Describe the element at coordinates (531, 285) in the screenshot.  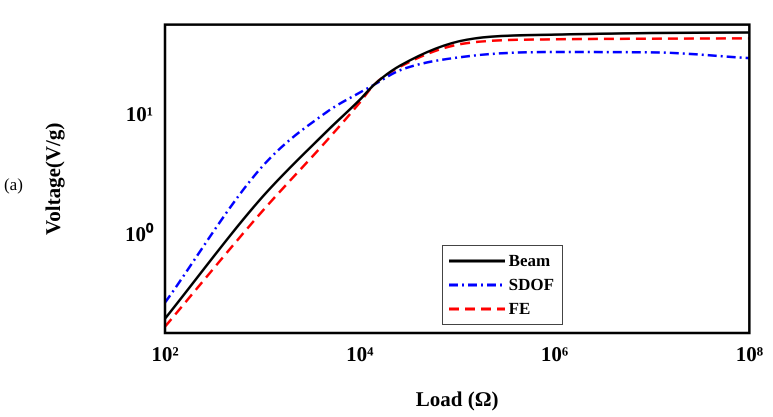
I see `legend-label: SDOF` at that location.